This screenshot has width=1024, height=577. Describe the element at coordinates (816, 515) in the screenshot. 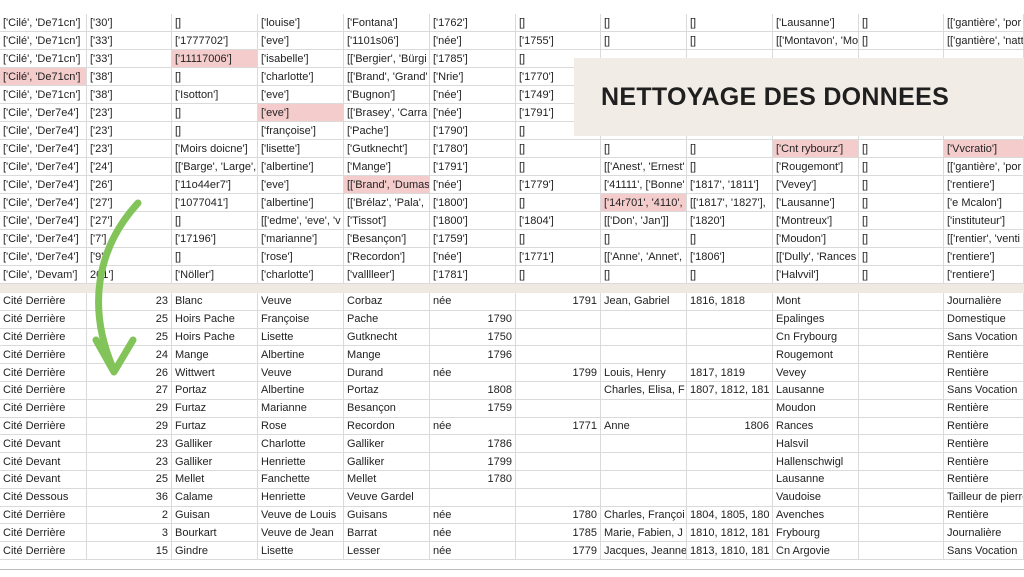

I see `cell: Avenches` at that location.